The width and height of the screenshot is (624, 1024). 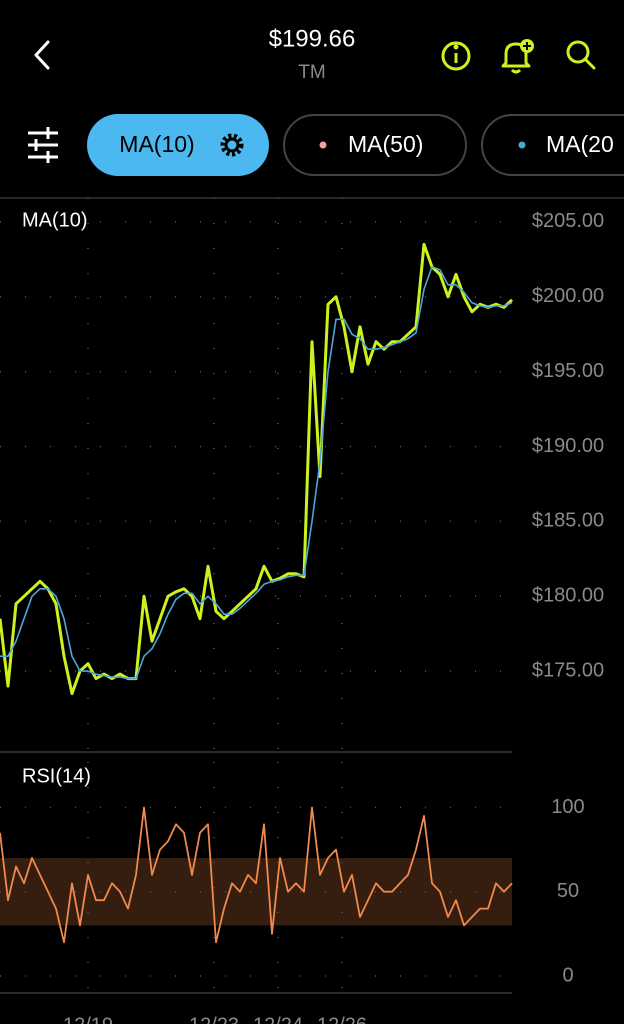 I want to click on y-tick-label: $205.00, so click(x=568, y=221).